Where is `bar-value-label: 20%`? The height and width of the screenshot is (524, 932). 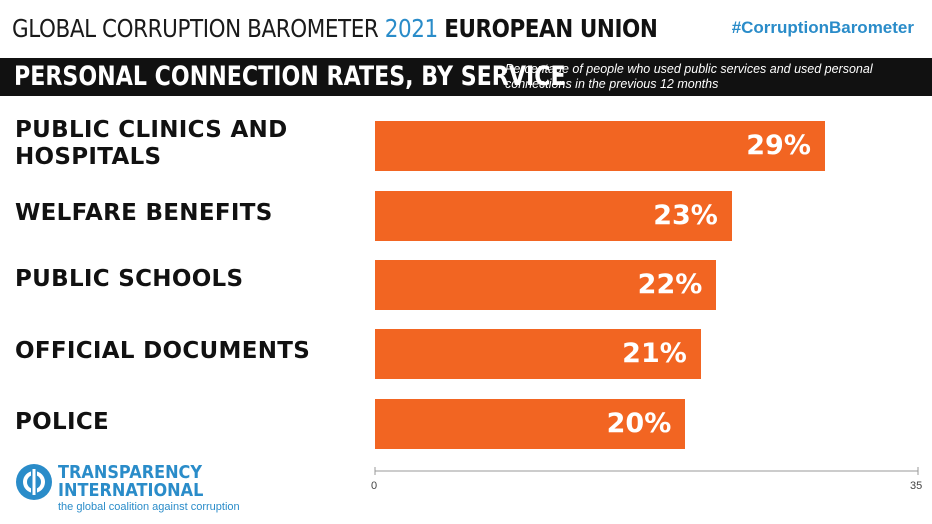
bar-value-label: 20% is located at coordinates (639, 423).